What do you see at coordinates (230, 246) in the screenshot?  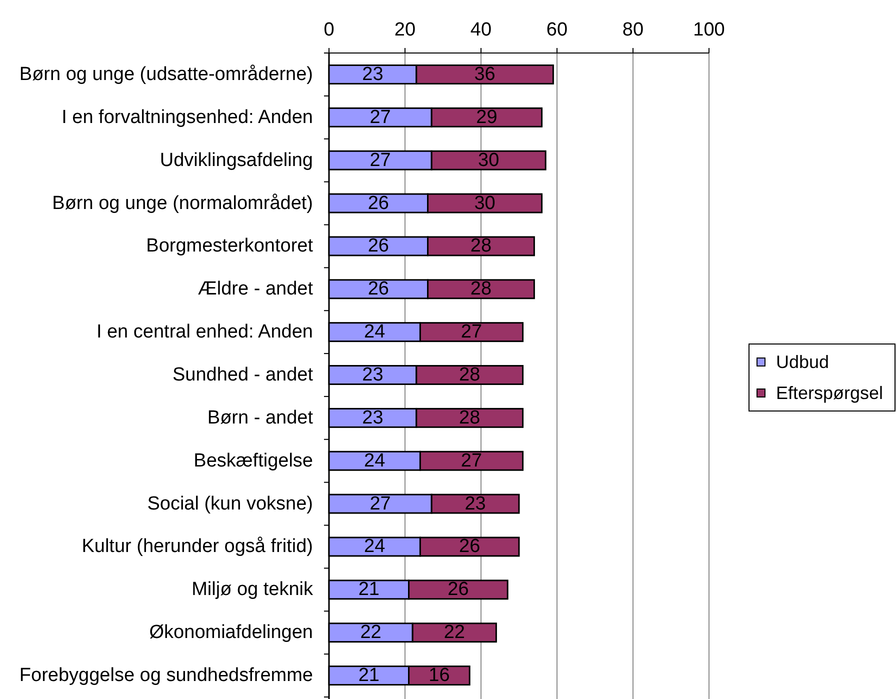 I see `y-tick-label: Borgmesterkontoret` at bounding box center [230, 246].